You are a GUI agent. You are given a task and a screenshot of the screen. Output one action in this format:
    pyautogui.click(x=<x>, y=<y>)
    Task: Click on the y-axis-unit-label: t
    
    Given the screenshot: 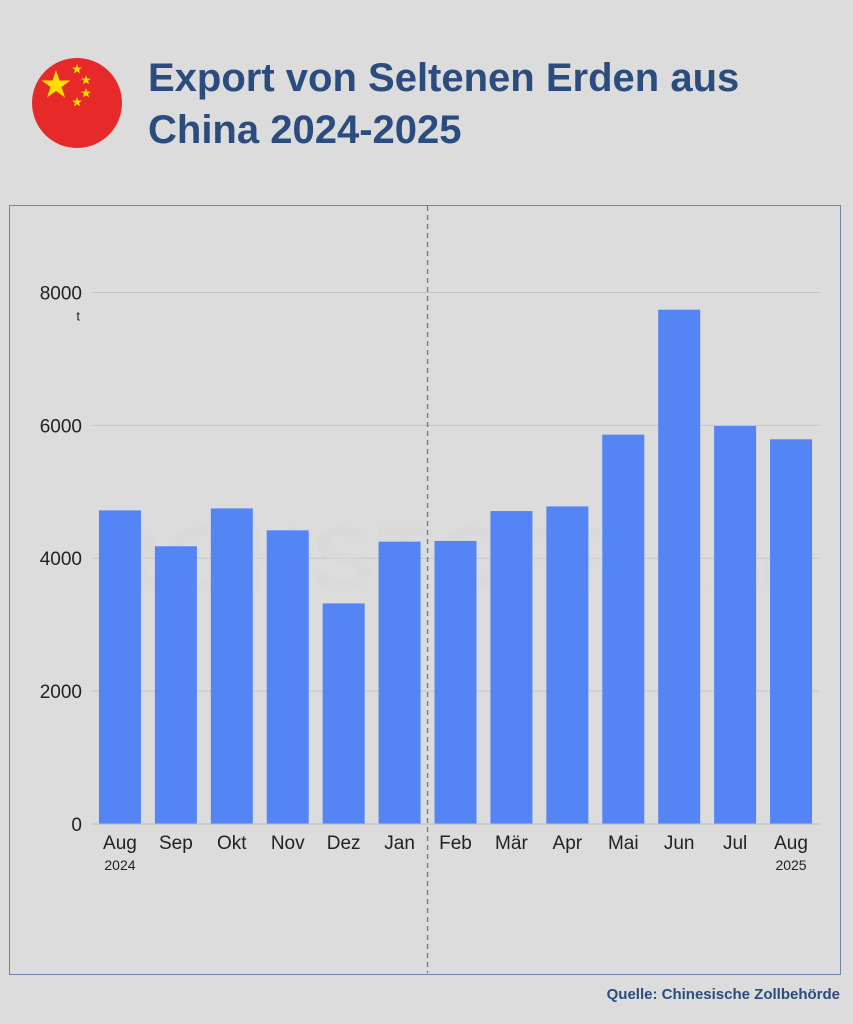 What is the action you would take?
    pyautogui.click(x=78, y=315)
    